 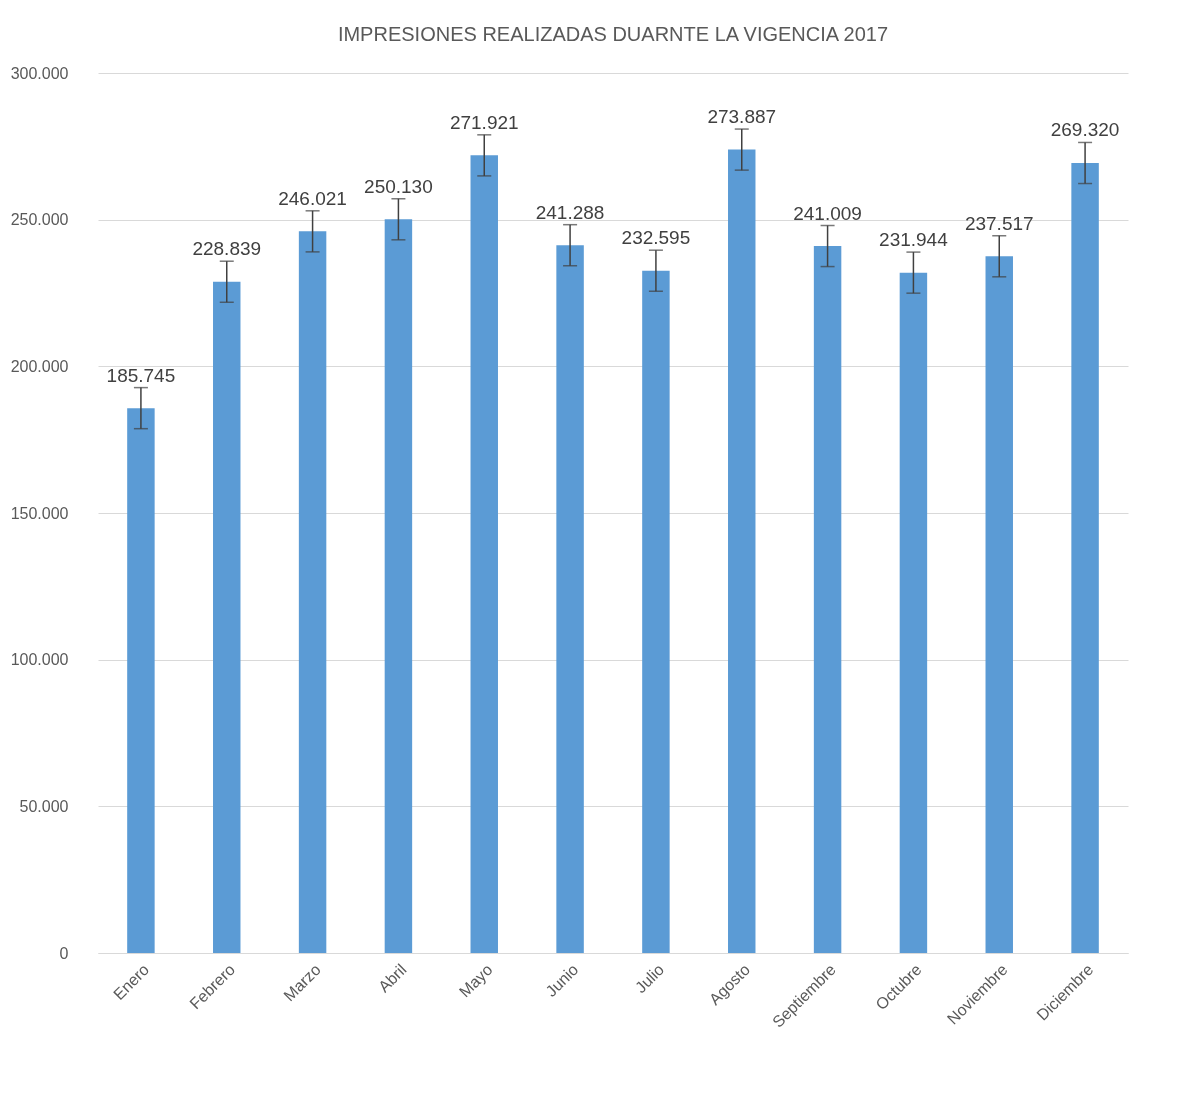 What do you see at coordinates (39, 73) in the screenshot?
I see `y-tick-label: 300.000` at bounding box center [39, 73].